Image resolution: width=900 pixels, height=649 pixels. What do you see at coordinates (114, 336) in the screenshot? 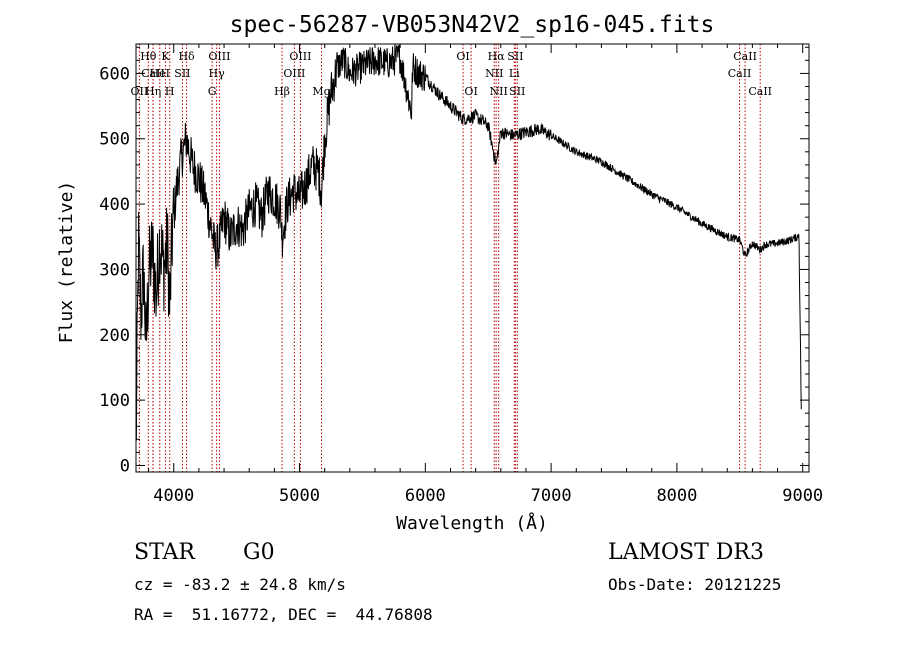
I see `y-tick-label: 200` at bounding box center [114, 336].